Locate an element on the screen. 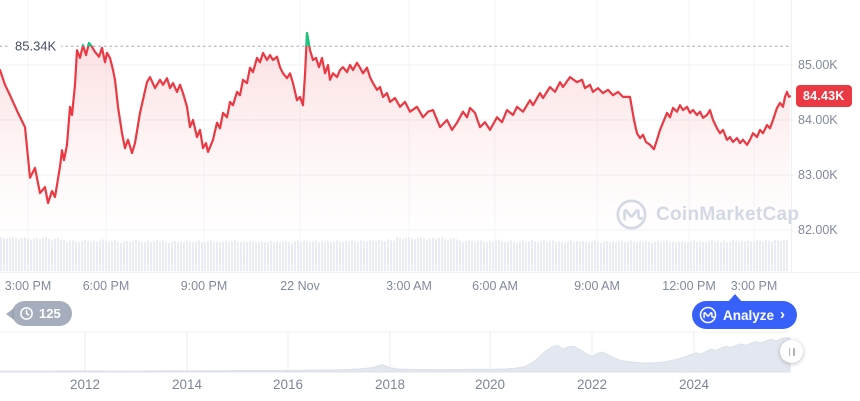 The width and height of the screenshot is (860, 401). y-axis-label: 83.00K is located at coordinates (818, 175).